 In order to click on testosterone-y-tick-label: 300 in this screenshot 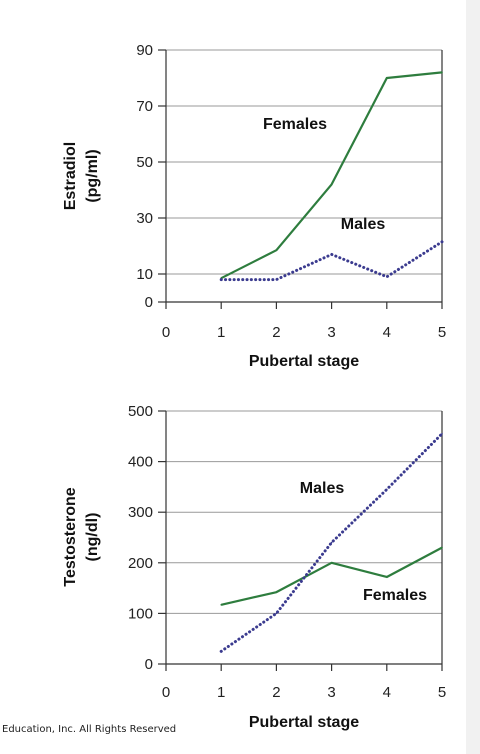, I will do `click(140, 512)`.